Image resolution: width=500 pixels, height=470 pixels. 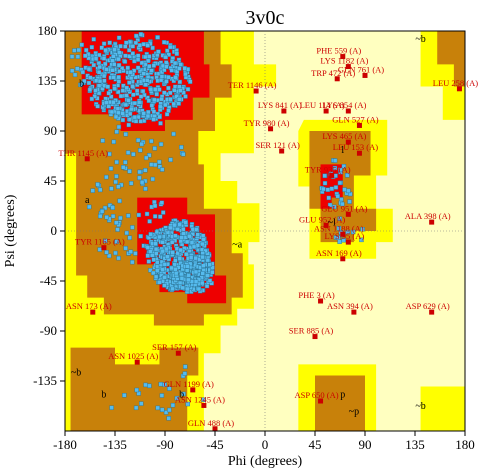 I want to click on outlier-point: PHE 559 (A), so click(x=338, y=53).